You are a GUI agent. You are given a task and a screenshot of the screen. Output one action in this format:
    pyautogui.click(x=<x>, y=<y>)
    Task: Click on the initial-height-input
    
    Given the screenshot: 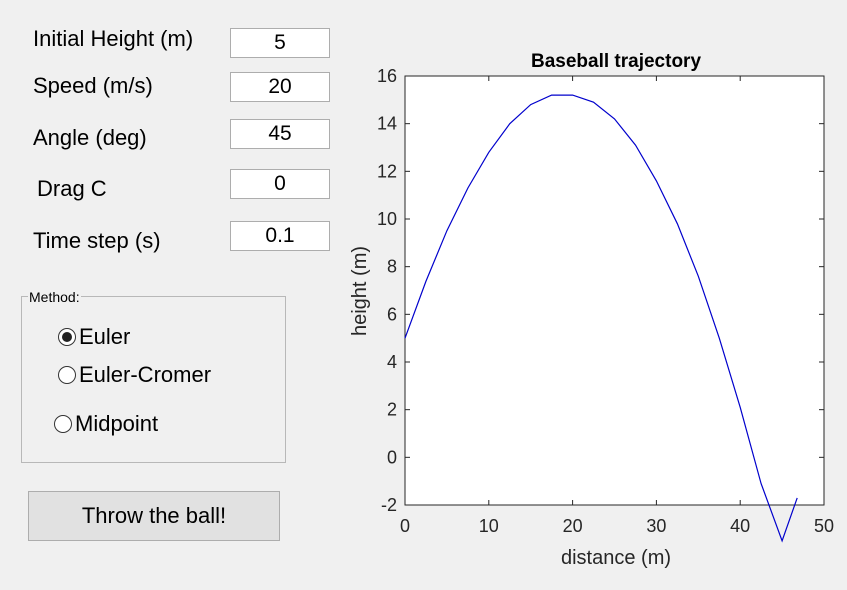 What is the action you would take?
    pyautogui.click(x=280, y=43)
    